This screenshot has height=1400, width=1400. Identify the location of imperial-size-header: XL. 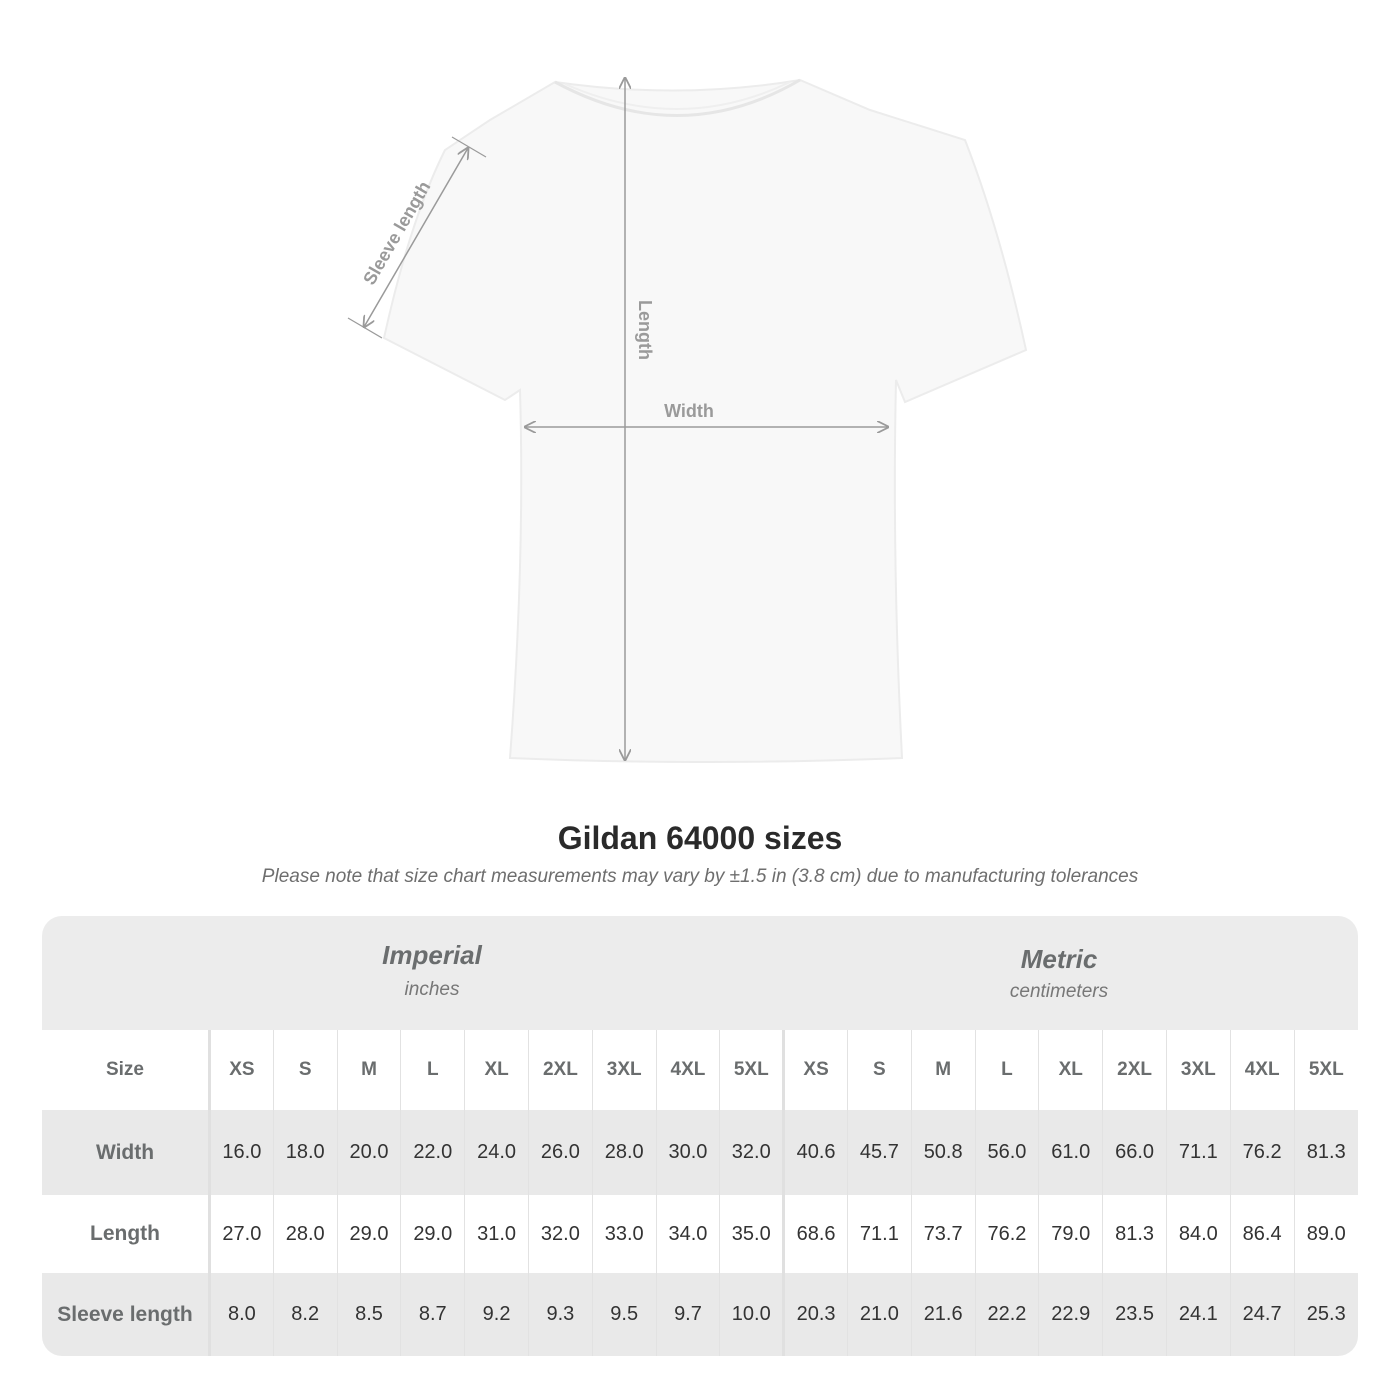
(496, 1070).